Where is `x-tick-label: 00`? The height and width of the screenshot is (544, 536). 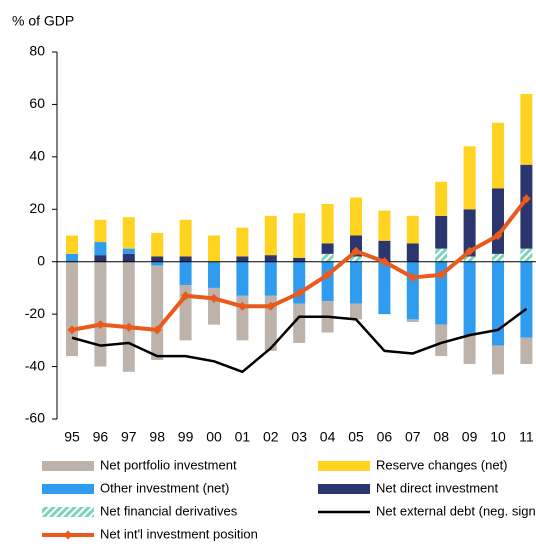
x-tick-label: 00 is located at coordinates (214, 437).